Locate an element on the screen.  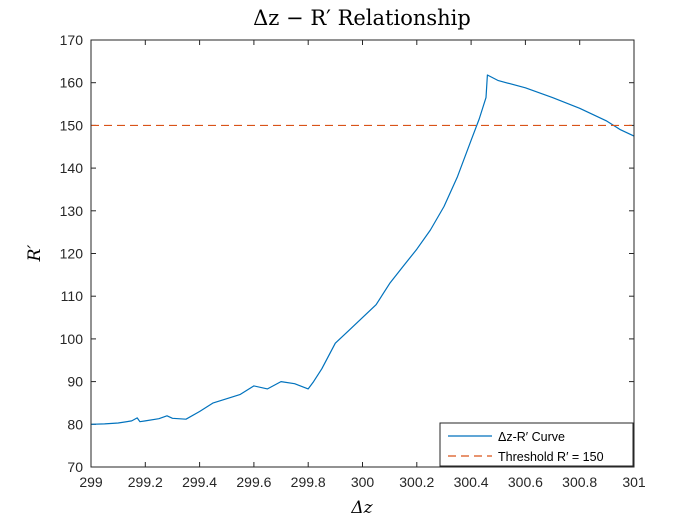
y-tick-label: 80 is located at coordinates (75, 424).